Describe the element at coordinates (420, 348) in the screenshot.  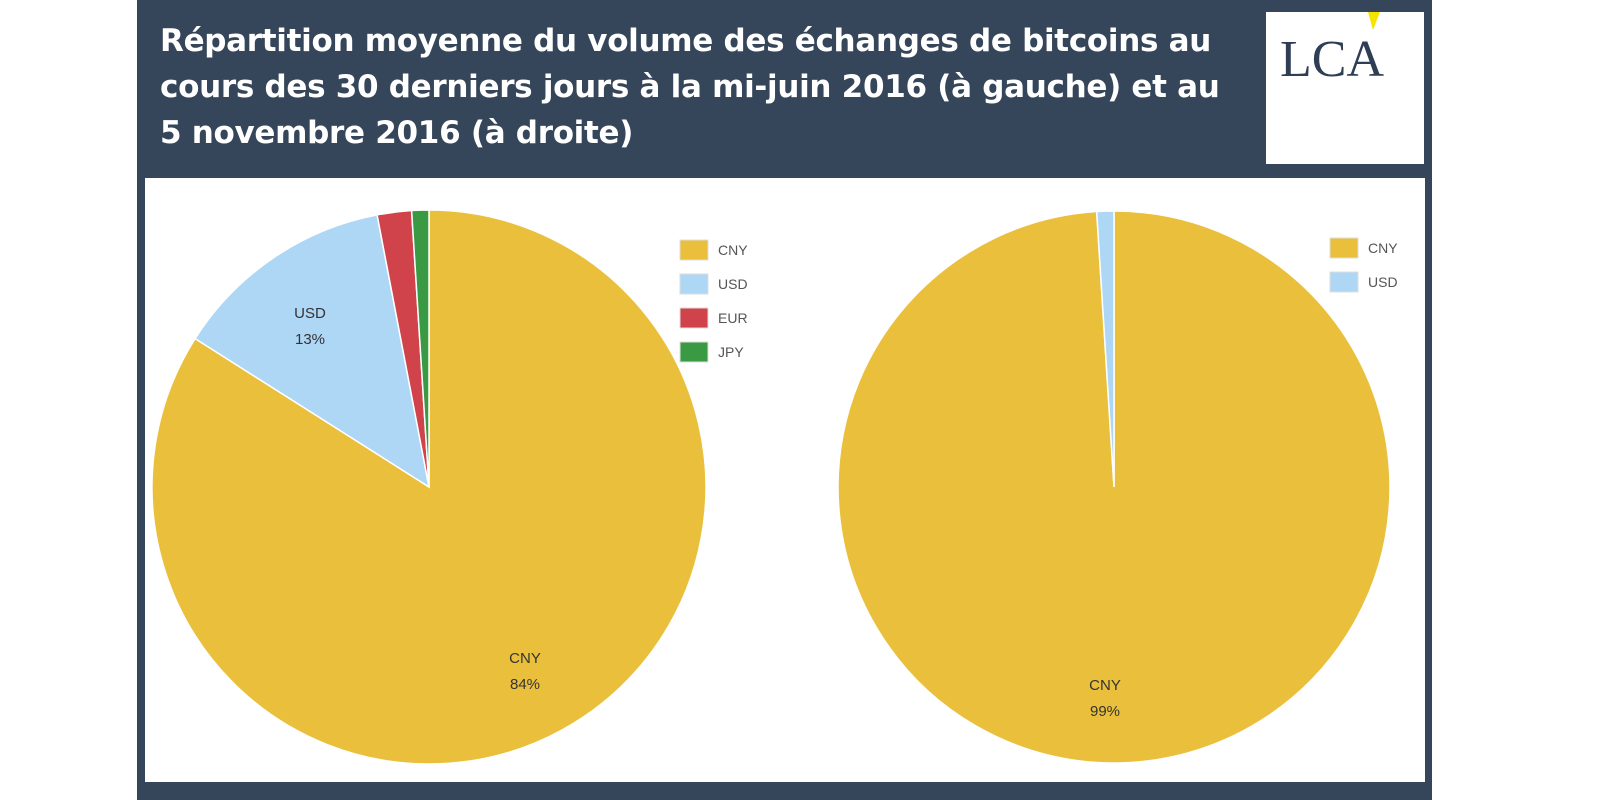
I see `pie-slice-jpy` at that location.